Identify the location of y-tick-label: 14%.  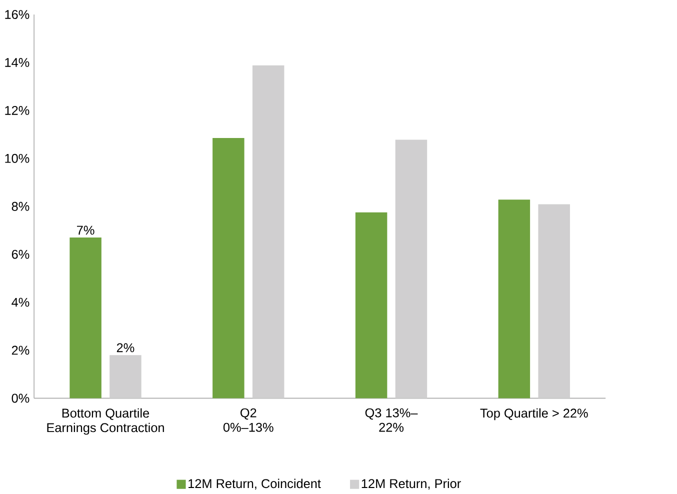
(17, 63).